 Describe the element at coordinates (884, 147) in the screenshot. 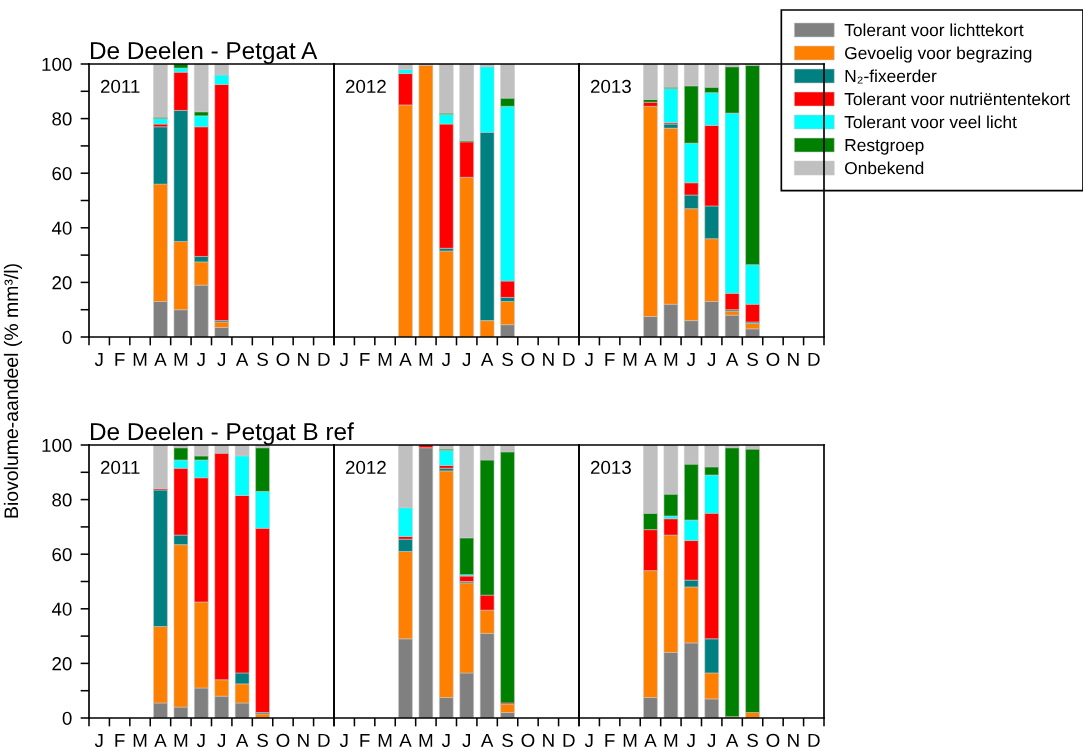

I see `legend-label: Restgroep` at that location.